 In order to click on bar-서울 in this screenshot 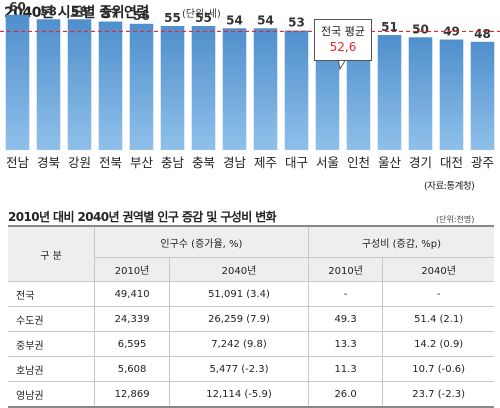, I will do `click(327, 92)`.